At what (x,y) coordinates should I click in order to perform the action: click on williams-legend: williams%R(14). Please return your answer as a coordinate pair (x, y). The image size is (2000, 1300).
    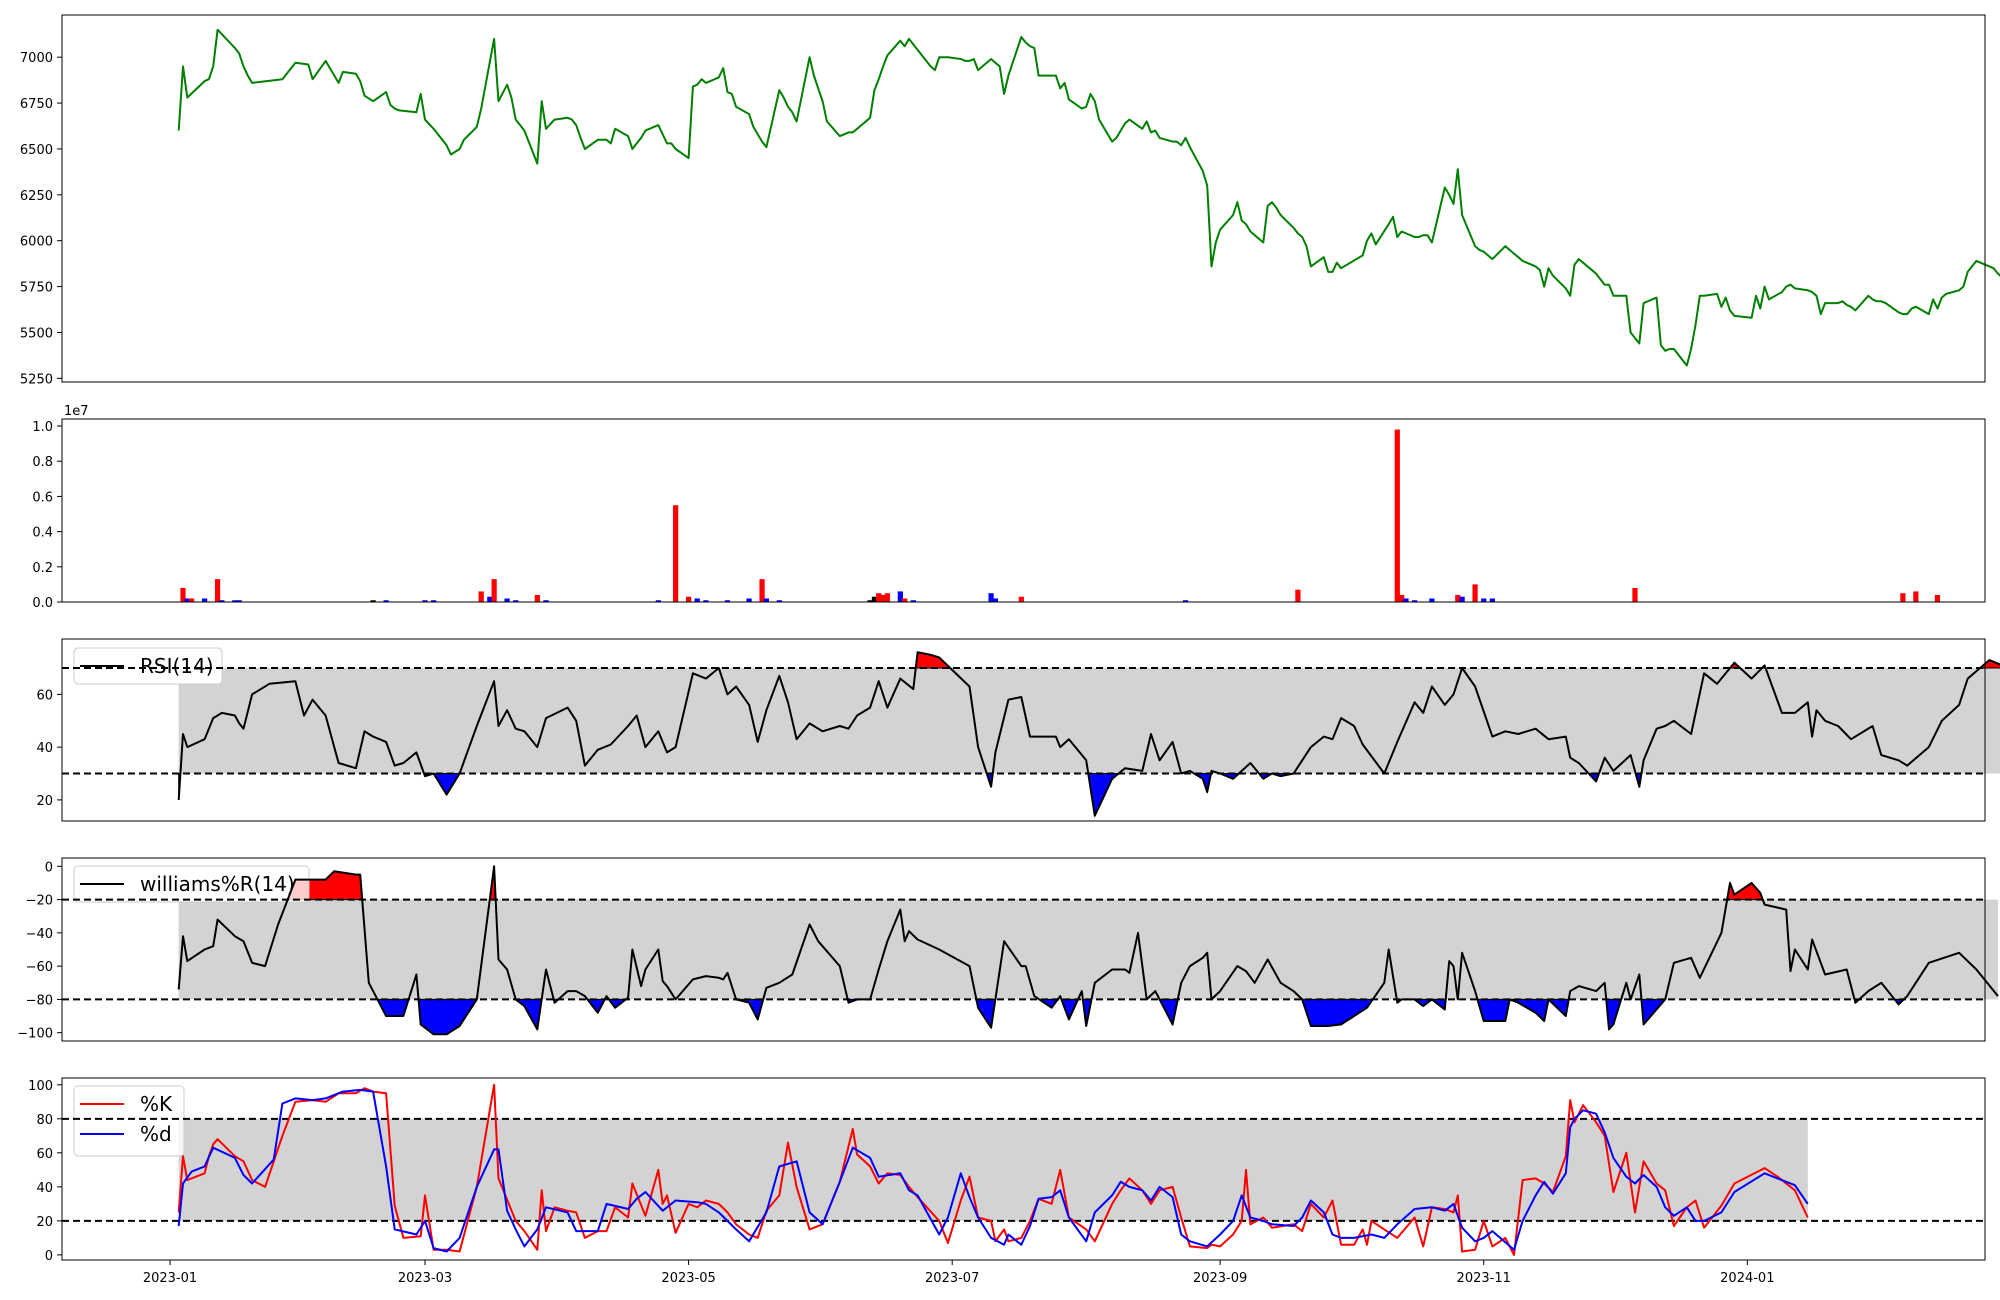
    Looking at the image, I should click on (191, 884).